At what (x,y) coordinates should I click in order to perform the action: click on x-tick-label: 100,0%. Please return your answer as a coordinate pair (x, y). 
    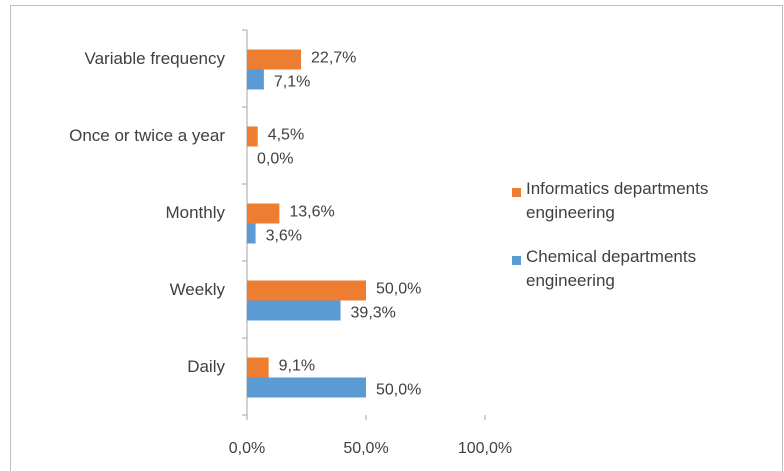
    Looking at the image, I should click on (485, 448).